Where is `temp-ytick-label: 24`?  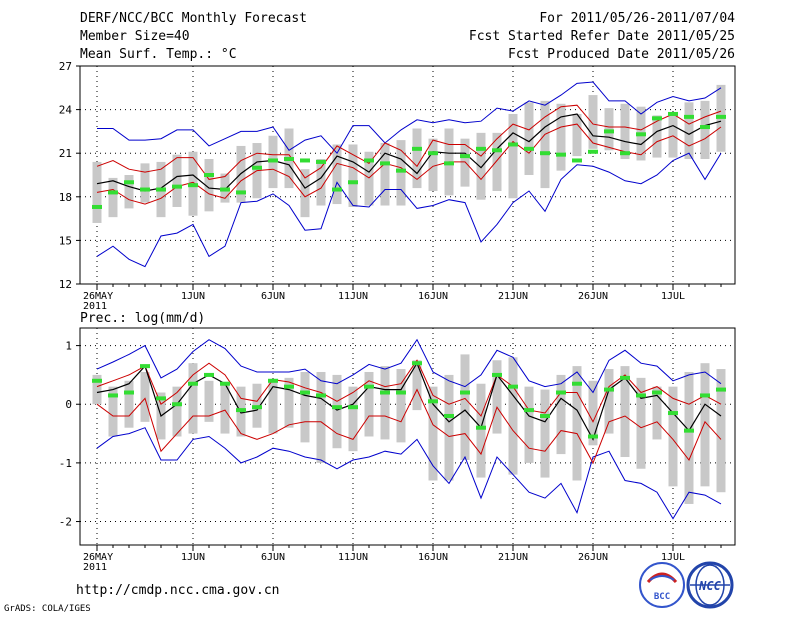 temp-ytick-label: 24 is located at coordinates (66, 110).